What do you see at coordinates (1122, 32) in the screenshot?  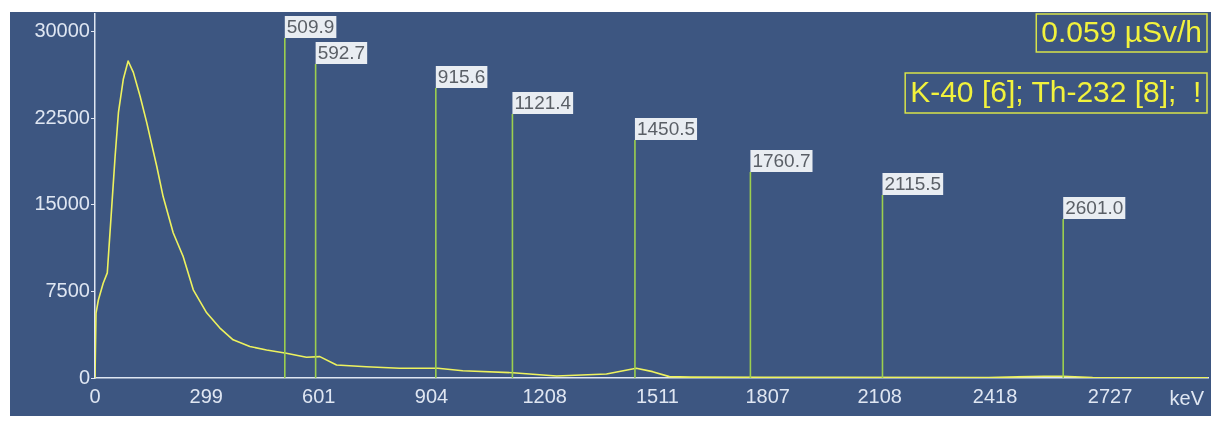 I see `annotation: 0.059 µSv/h` at bounding box center [1122, 32].